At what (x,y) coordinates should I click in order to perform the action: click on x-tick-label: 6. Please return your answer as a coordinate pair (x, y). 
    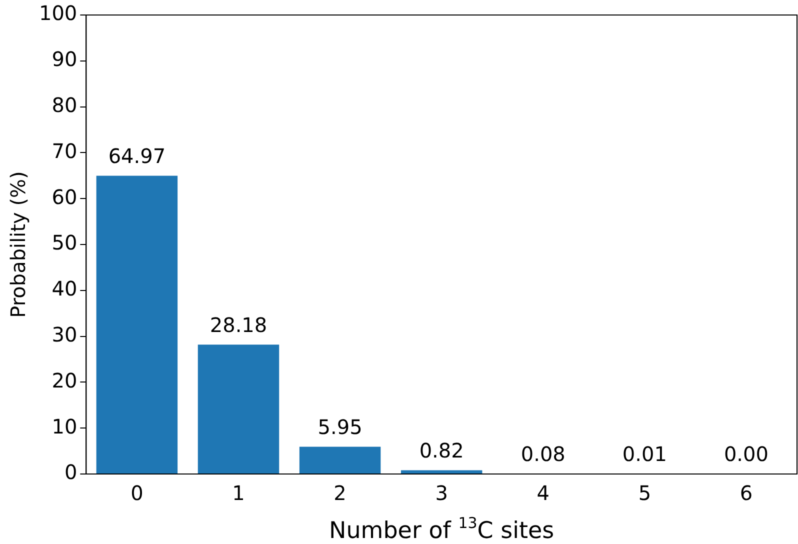
    Looking at the image, I should click on (746, 493).